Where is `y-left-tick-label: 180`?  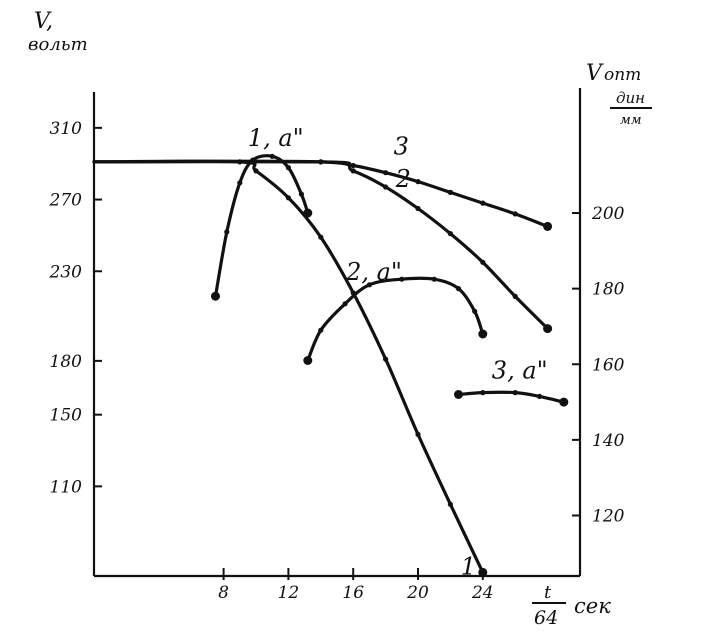
y-left-tick-label: 180 is located at coordinates (66, 362).